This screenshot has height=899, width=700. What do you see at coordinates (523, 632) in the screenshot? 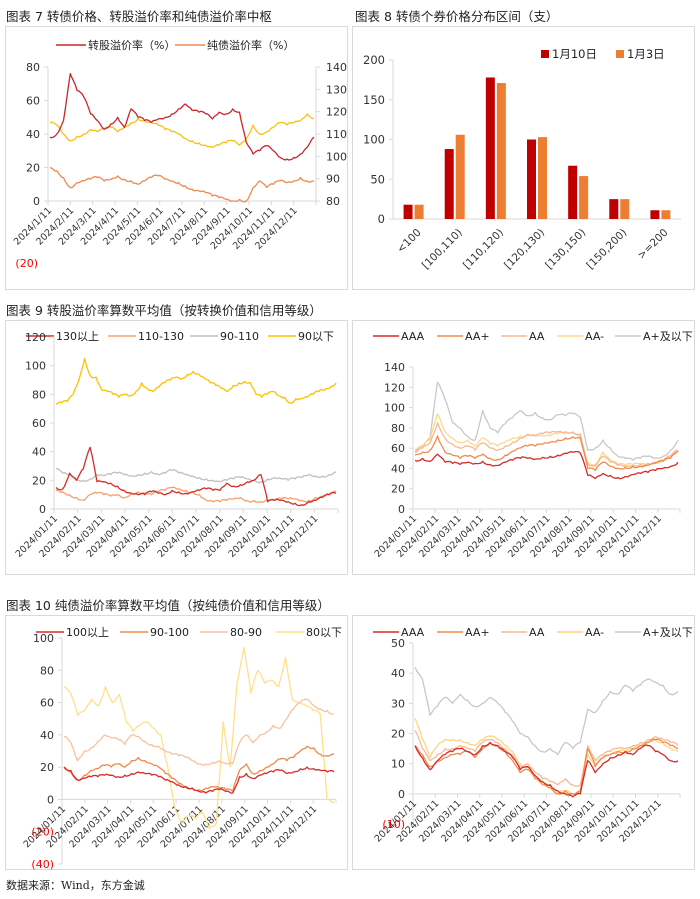
I see `legend-item: AA` at bounding box center [523, 632].